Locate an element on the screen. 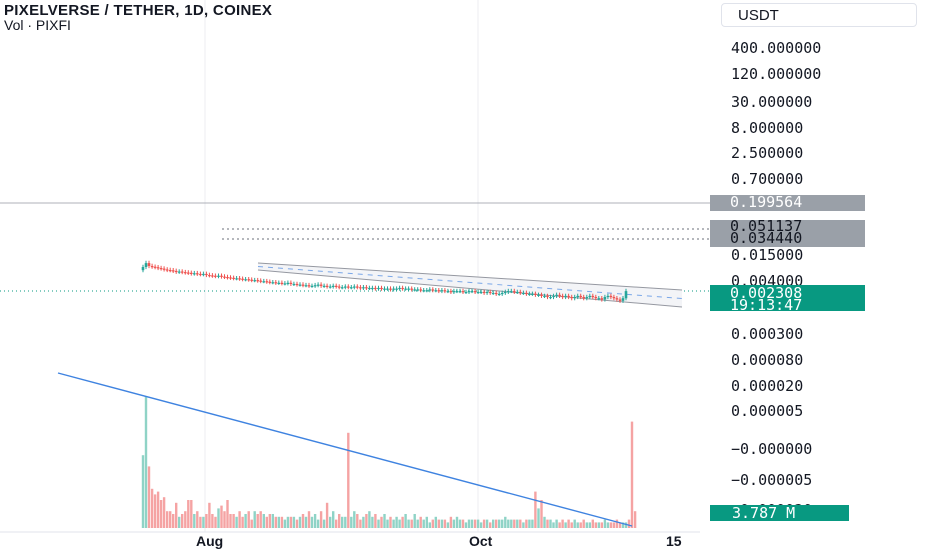 The image size is (932, 550). price-axis-label: 8.000000 is located at coordinates (767, 128).